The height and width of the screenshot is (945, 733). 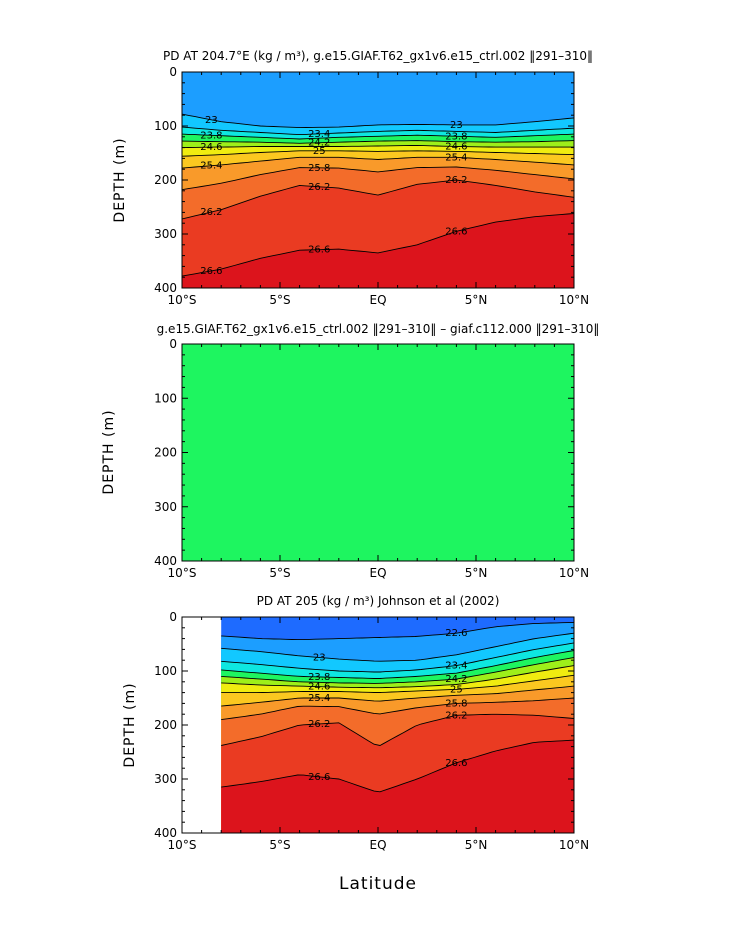 I want to click on panel-middle-fill, so click(x=378, y=452).